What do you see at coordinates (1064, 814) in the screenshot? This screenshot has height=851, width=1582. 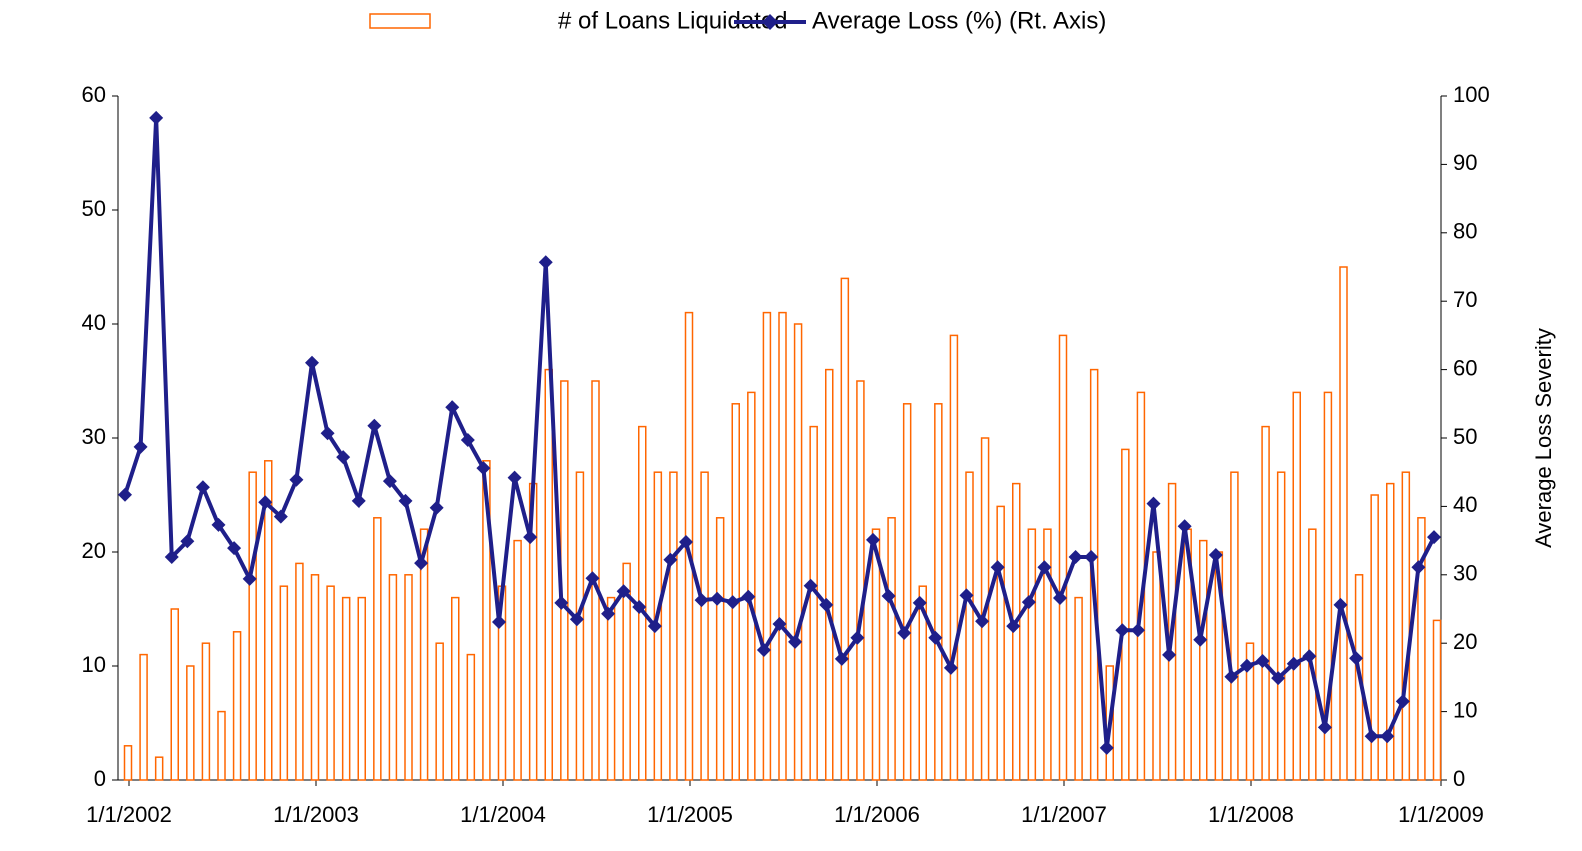 I see `x-tick-label: 1/1/2007` at bounding box center [1064, 814].